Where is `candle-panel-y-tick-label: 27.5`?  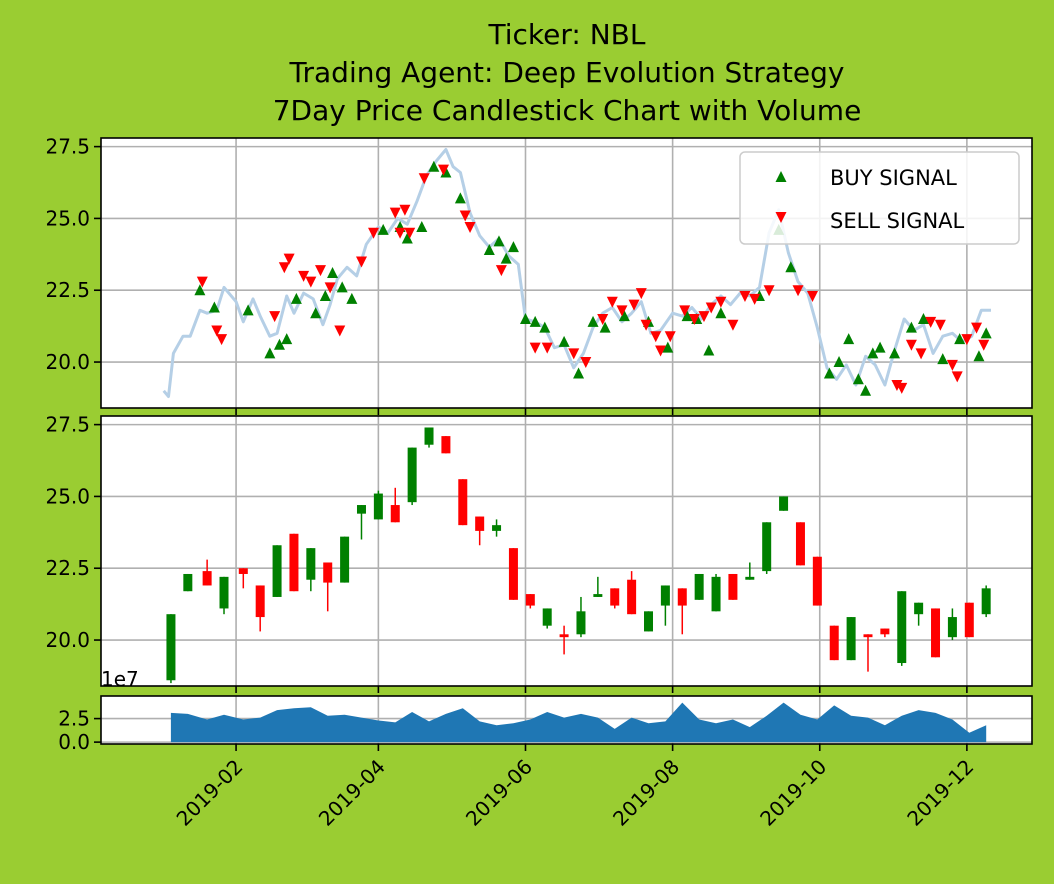 candle-panel-y-tick-label: 27.5 is located at coordinates (67, 425).